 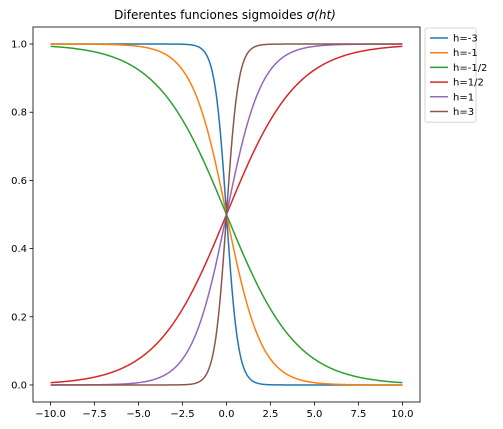 I want to click on legend: h=-3 h=-1 h=-1/2 h=1/2 h=1 h=3, so click(x=455, y=75).